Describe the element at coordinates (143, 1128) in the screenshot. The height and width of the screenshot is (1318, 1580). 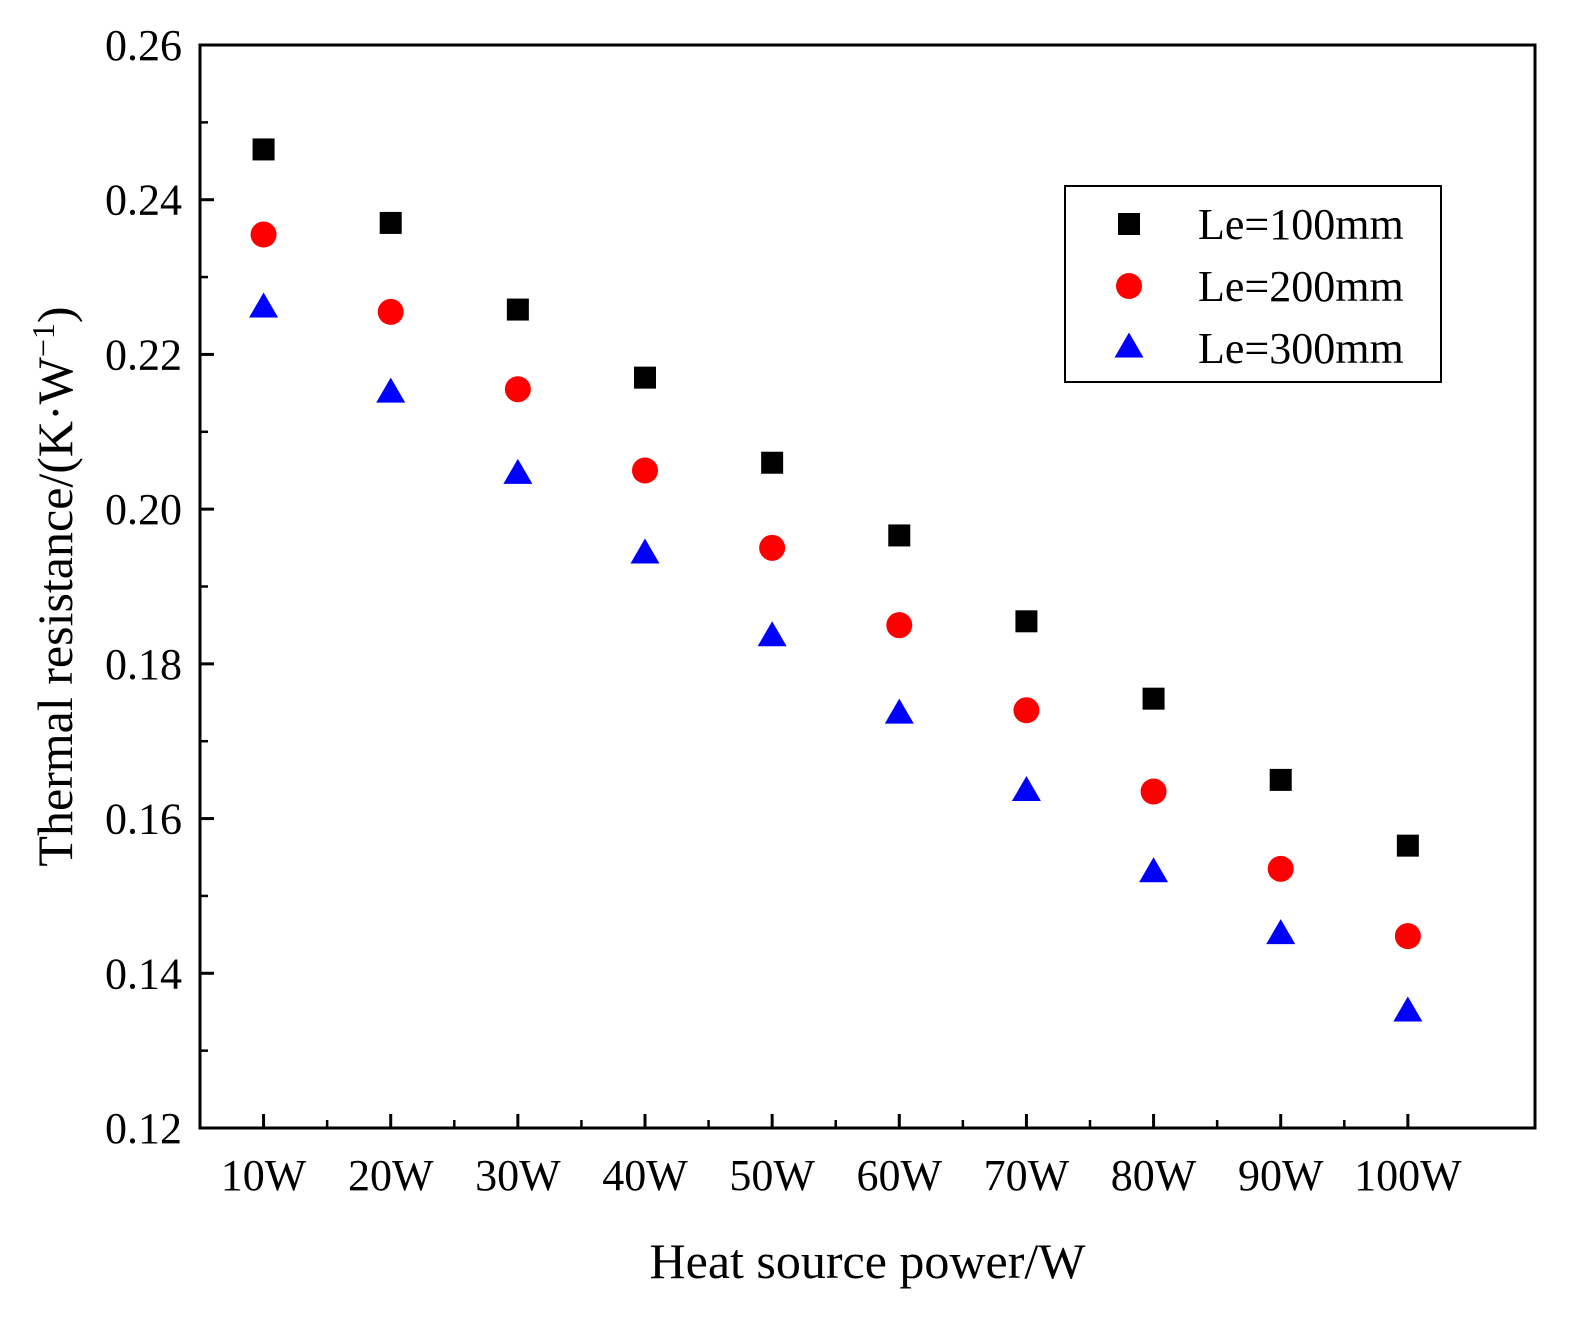
I see `y-tick-label: 0.12` at that location.